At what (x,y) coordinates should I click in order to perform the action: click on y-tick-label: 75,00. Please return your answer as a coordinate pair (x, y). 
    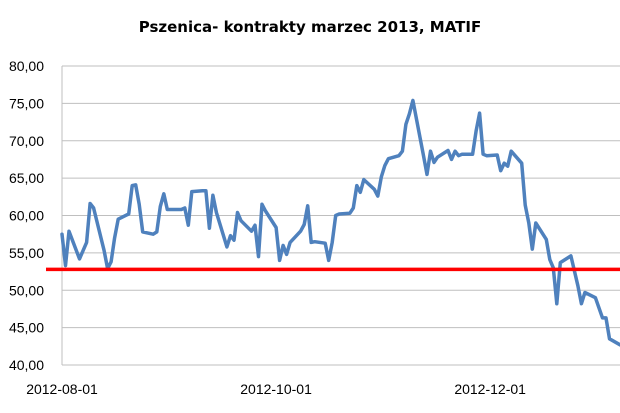
    Looking at the image, I should click on (26, 103).